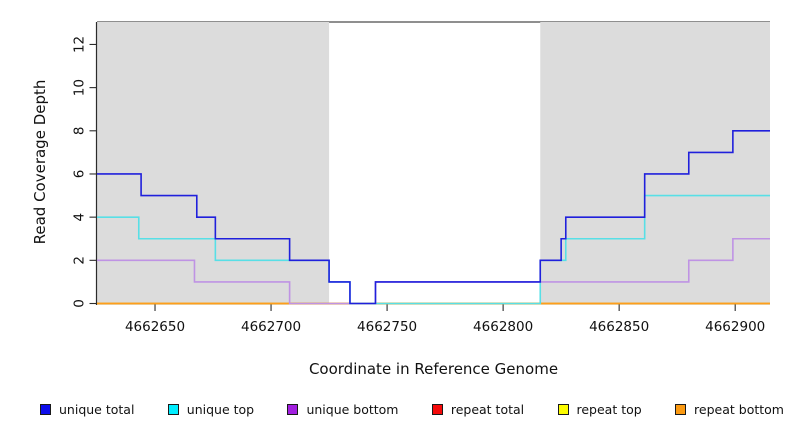 The height and width of the screenshot is (432, 792). Describe the element at coordinates (80, 174) in the screenshot. I see `y-tick-label: 6` at that location.